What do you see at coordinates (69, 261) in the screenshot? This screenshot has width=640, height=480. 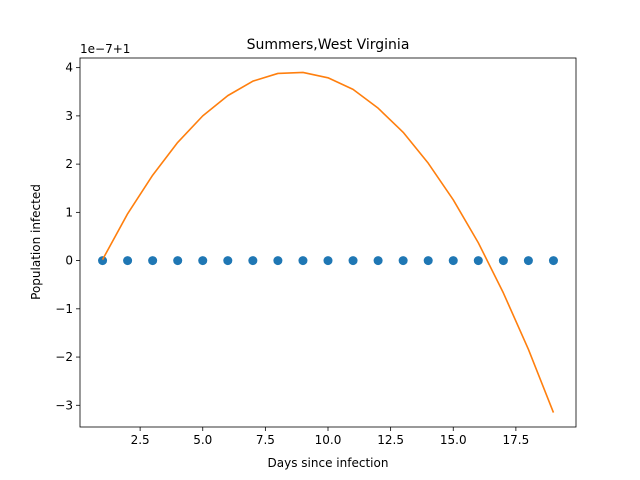 I see `y-tick-label: 0` at bounding box center [69, 261].